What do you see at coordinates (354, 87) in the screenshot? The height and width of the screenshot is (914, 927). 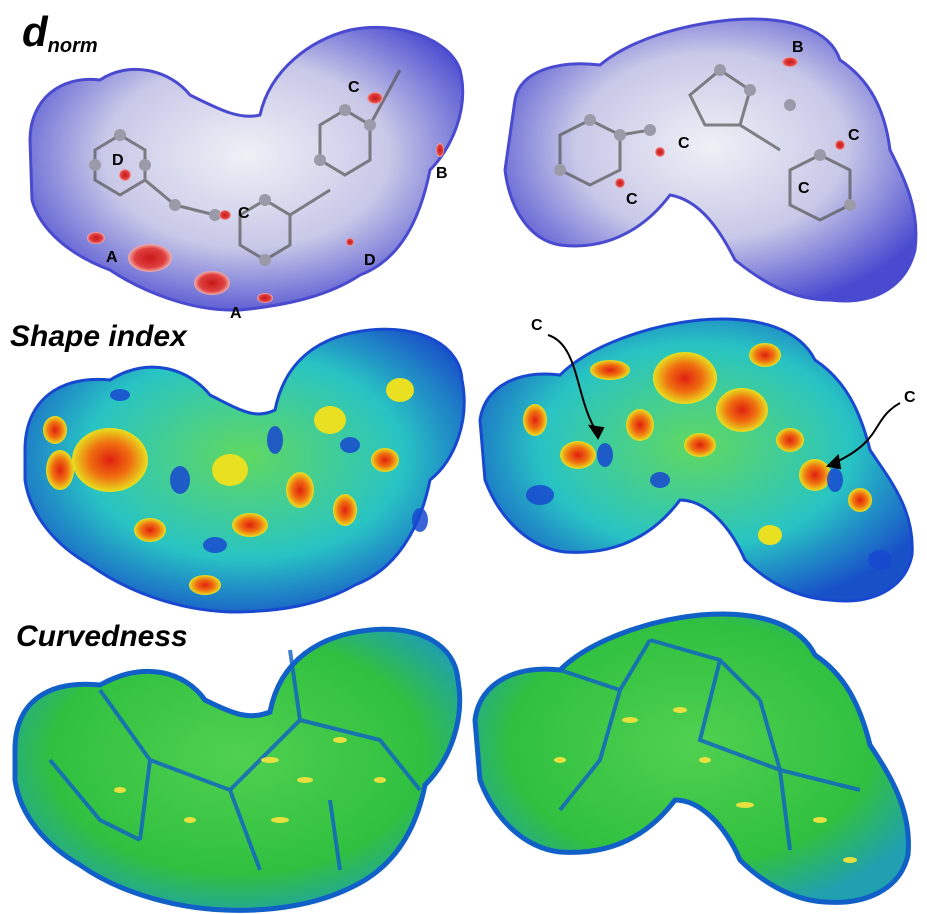 I see `label-c-1: C` at bounding box center [354, 87].